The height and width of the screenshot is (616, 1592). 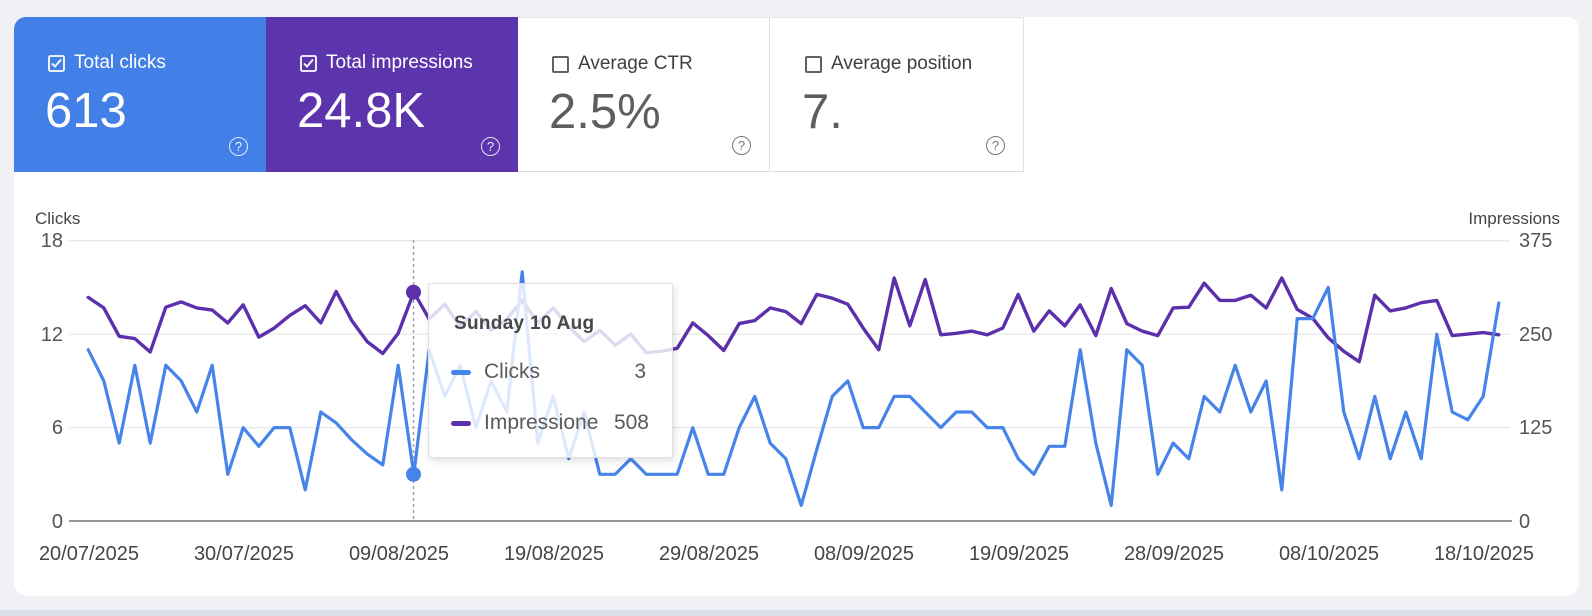 What do you see at coordinates (57, 428) in the screenshot?
I see `svg-text: 6` at bounding box center [57, 428].